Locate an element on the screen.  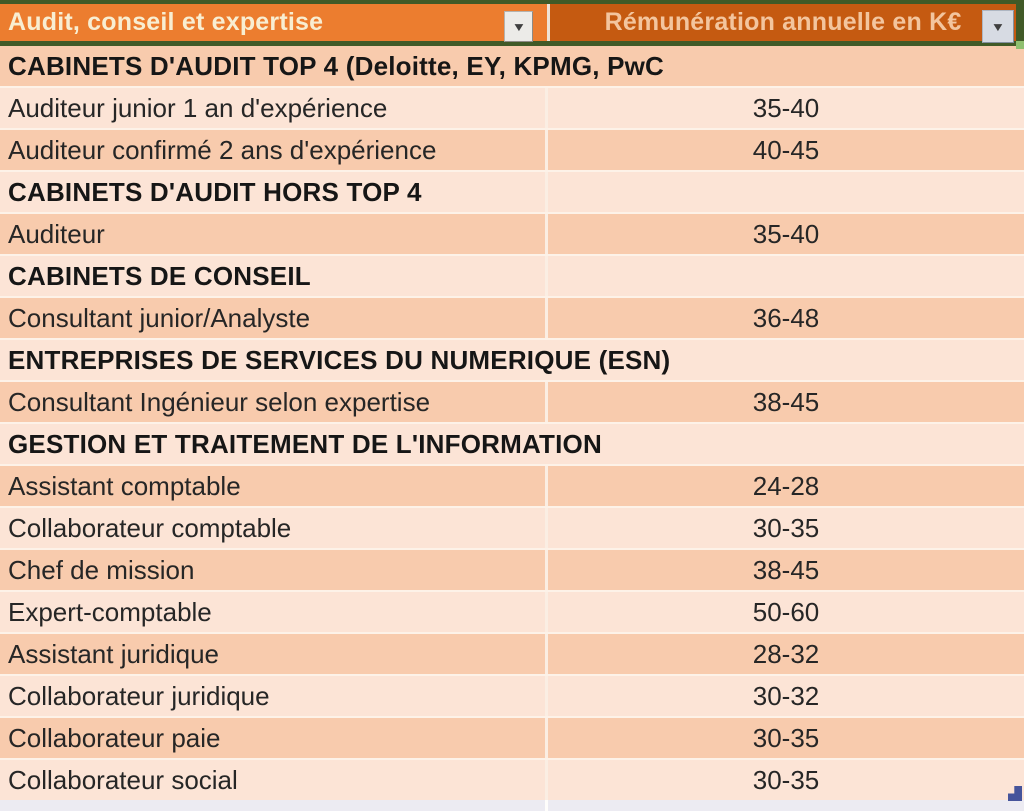
section-label-cell: CABINETS DE CONSEIL is located at coordinates (159, 275).